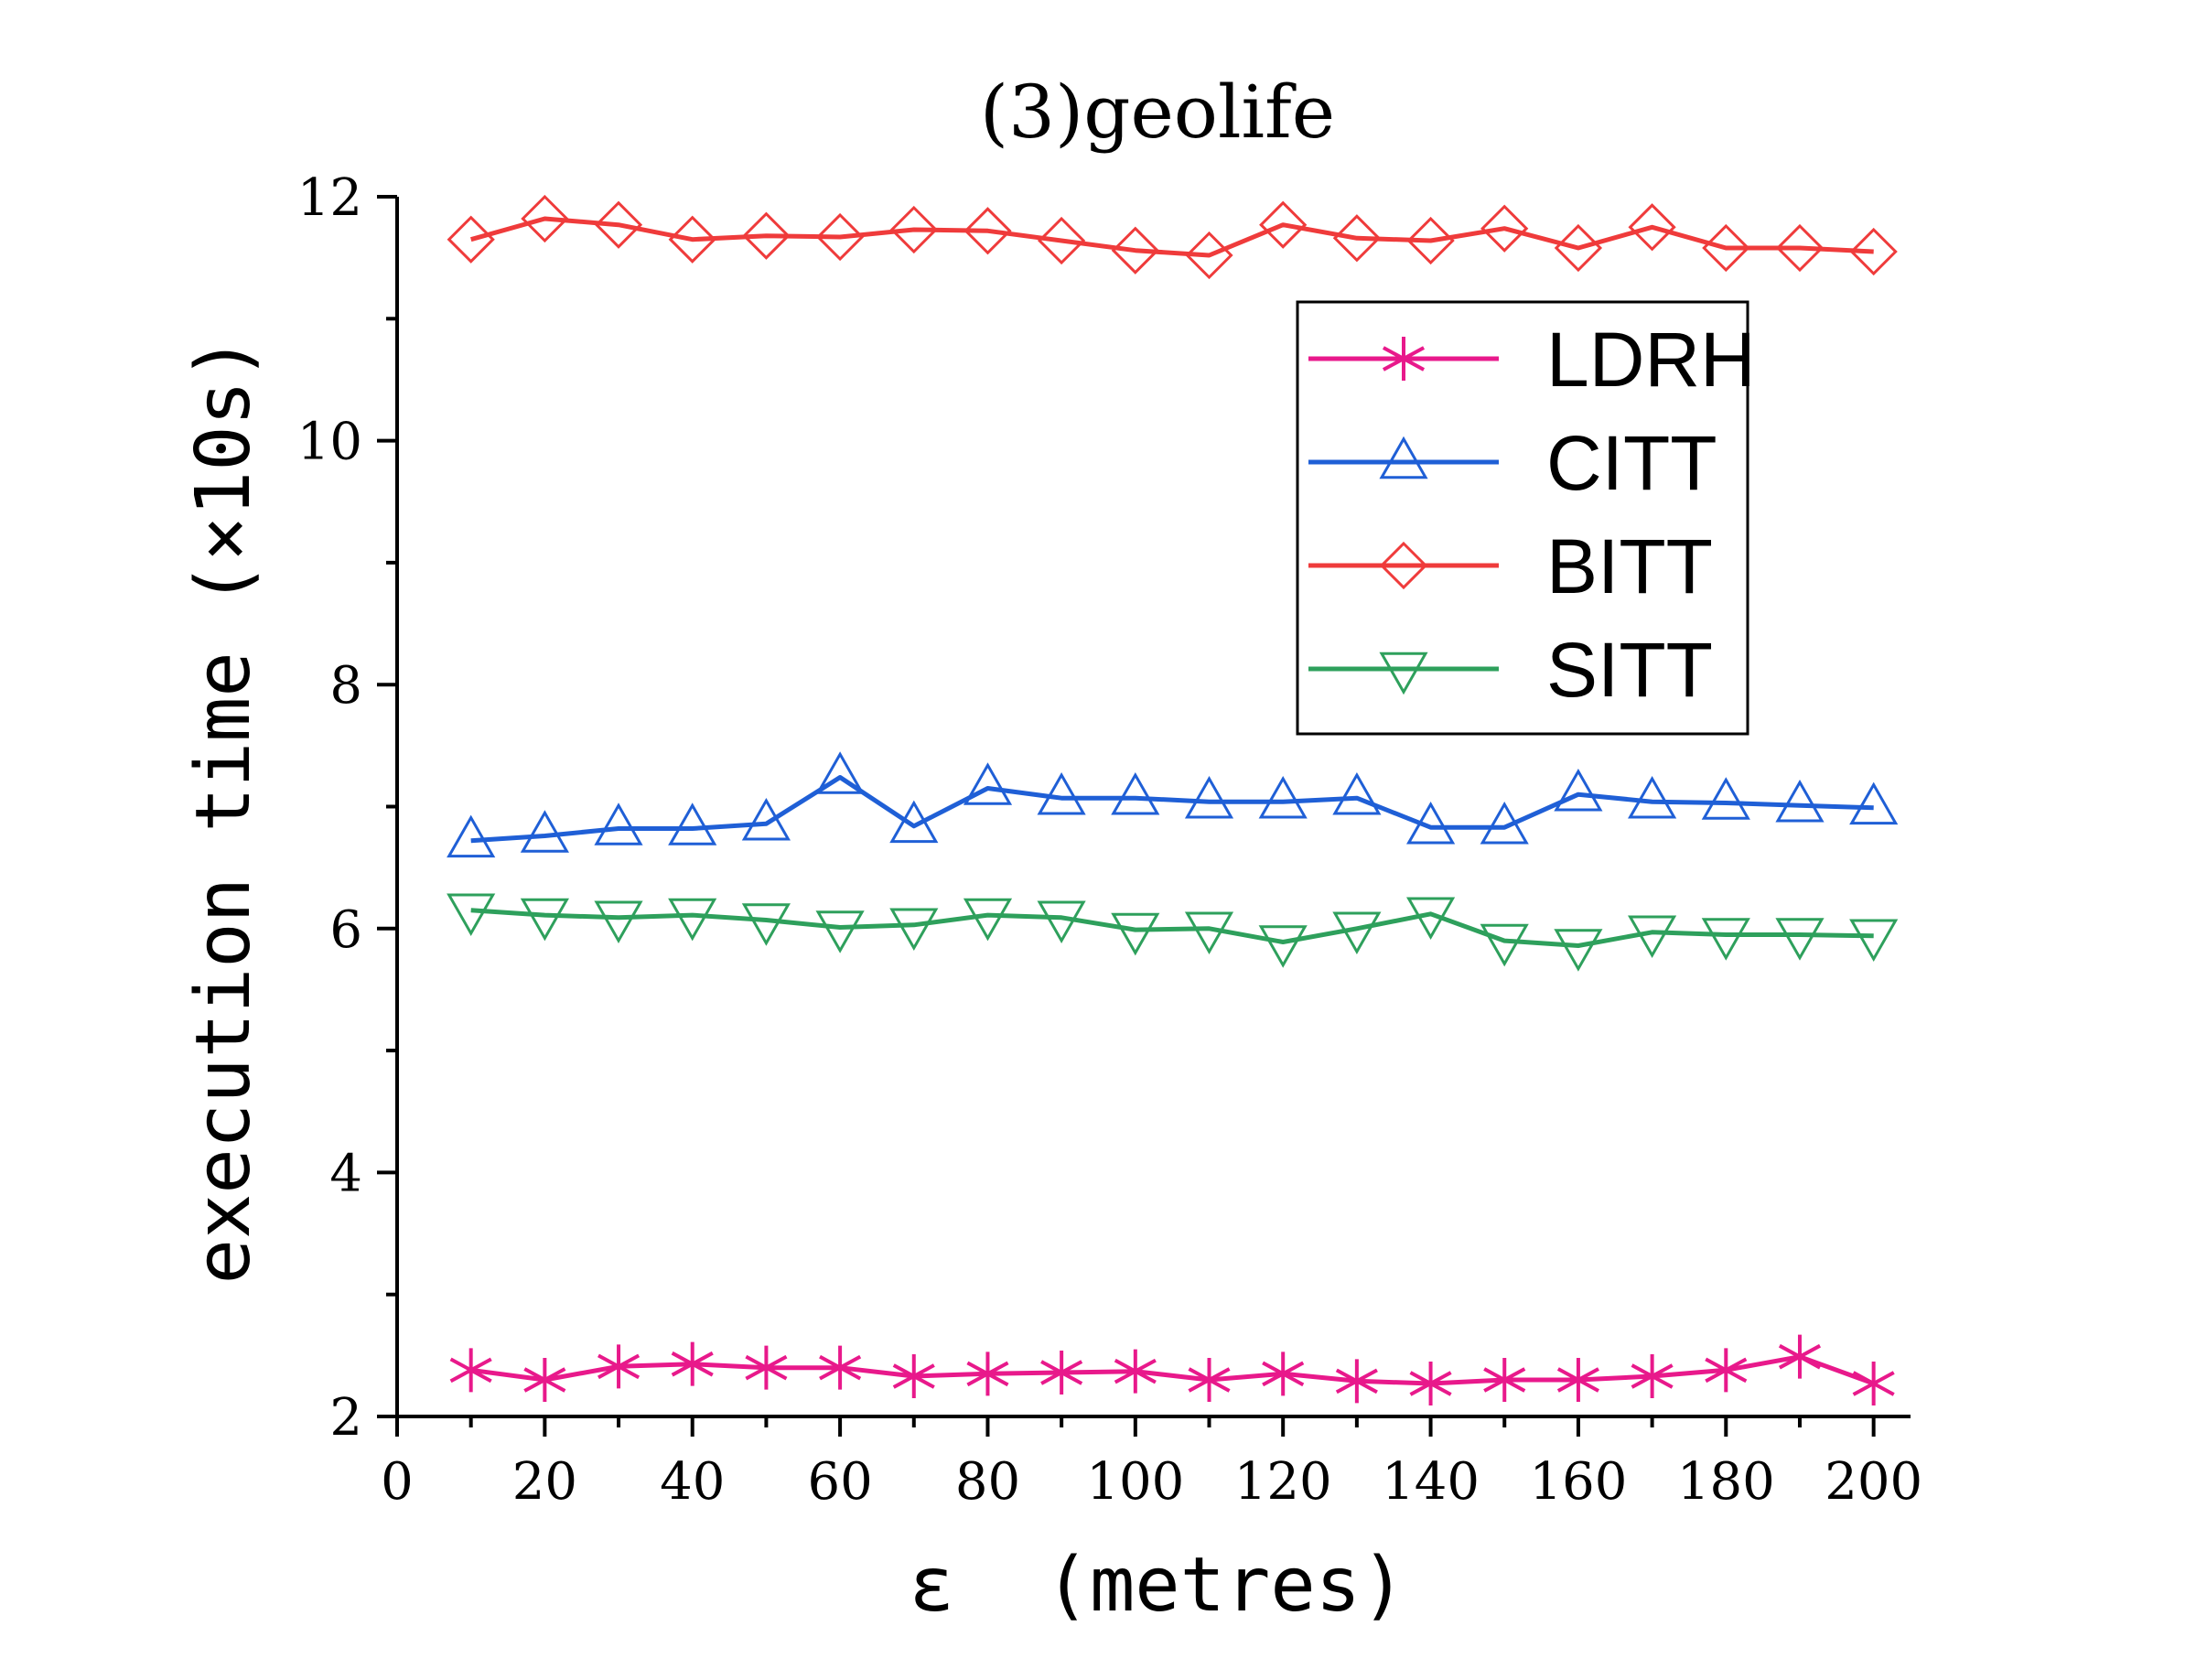 This screenshot has height=1680, width=2196. Describe the element at coordinates (1632, 463) in the screenshot. I see `legend-label-citt: CITT` at that location.